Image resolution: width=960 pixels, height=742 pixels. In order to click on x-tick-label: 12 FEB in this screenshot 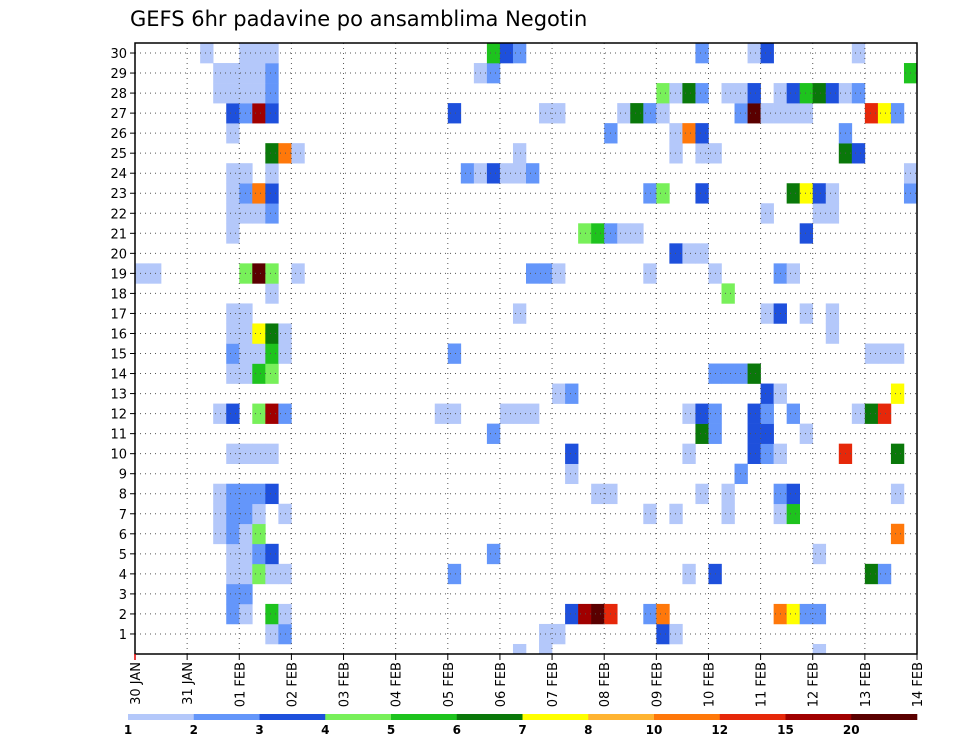, I will do `click(814, 684)`.